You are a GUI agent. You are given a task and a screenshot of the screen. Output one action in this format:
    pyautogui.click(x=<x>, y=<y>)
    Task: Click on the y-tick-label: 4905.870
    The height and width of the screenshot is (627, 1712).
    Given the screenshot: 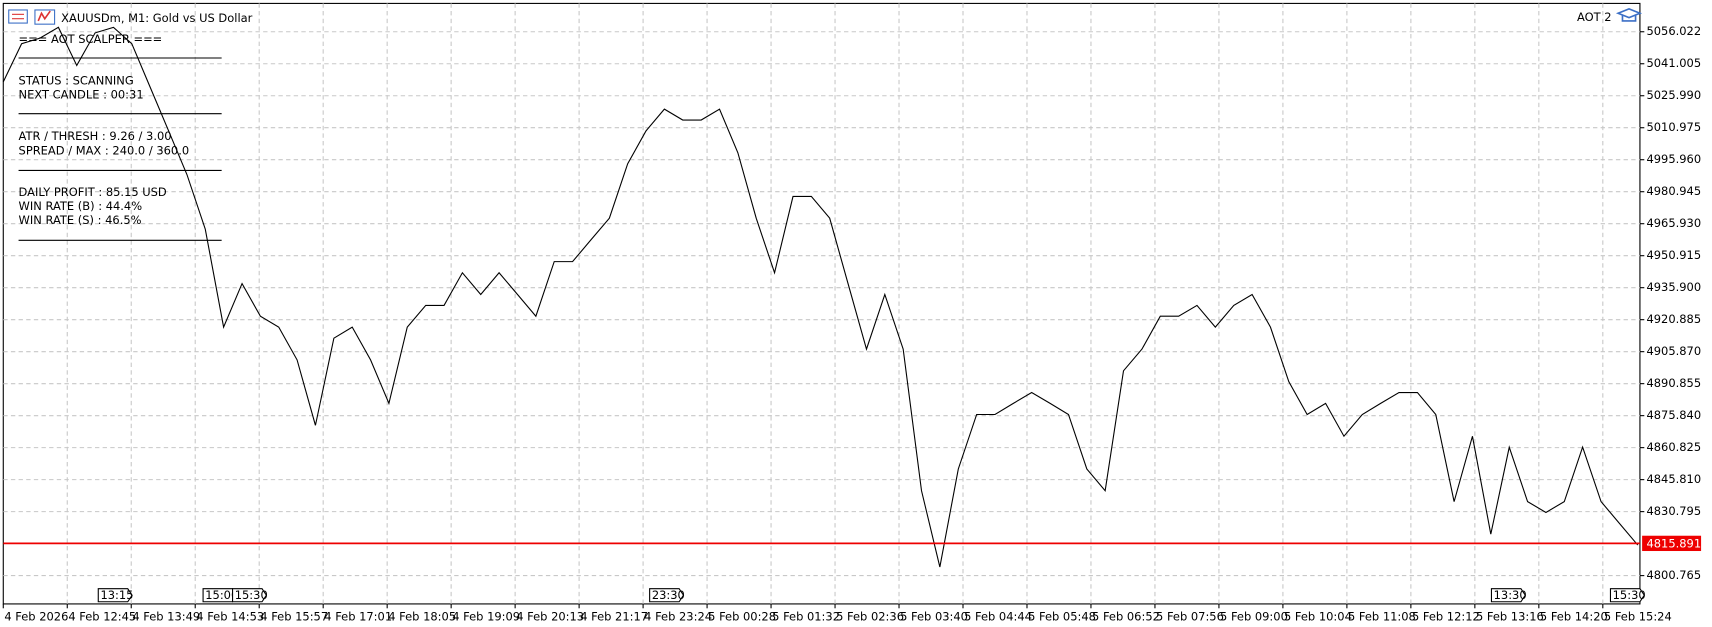 What is the action you would take?
    pyautogui.click(x=1673, y=351)
    